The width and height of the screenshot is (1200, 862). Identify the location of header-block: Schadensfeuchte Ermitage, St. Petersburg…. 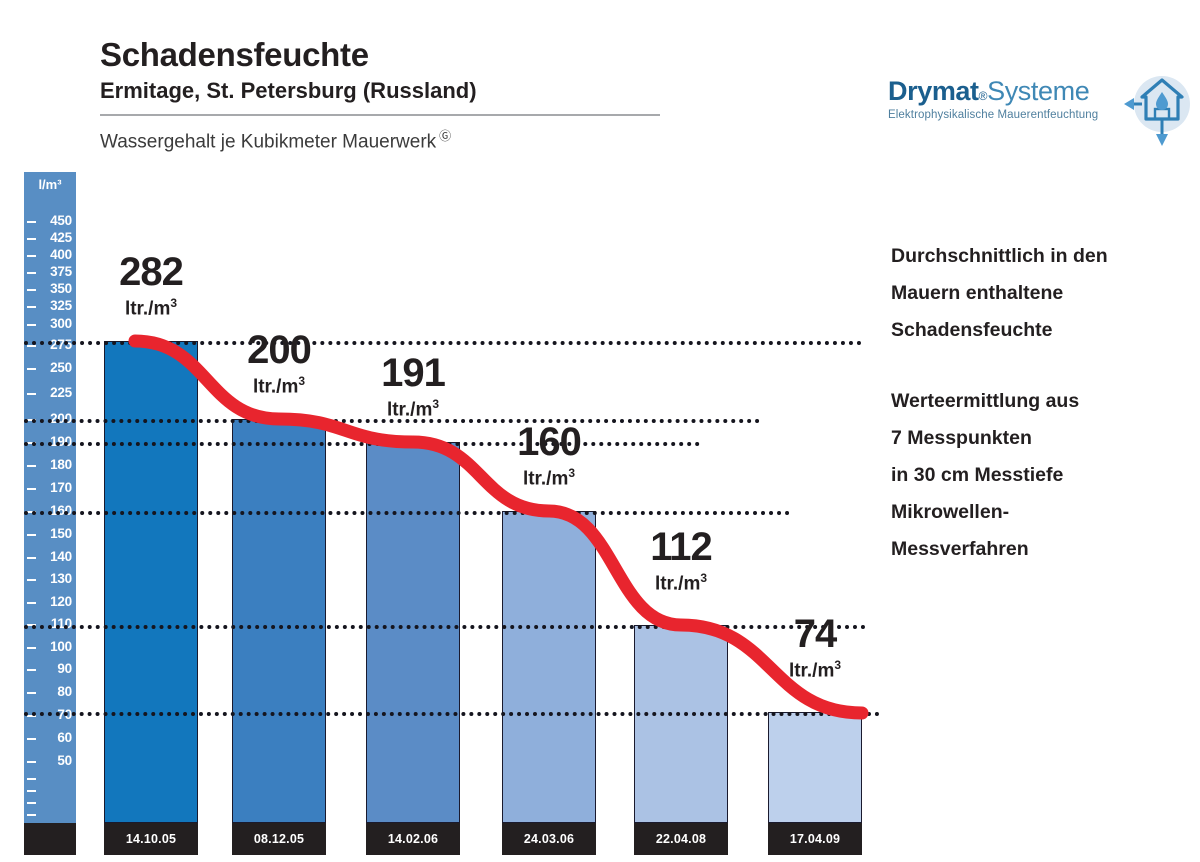
(385, 94).